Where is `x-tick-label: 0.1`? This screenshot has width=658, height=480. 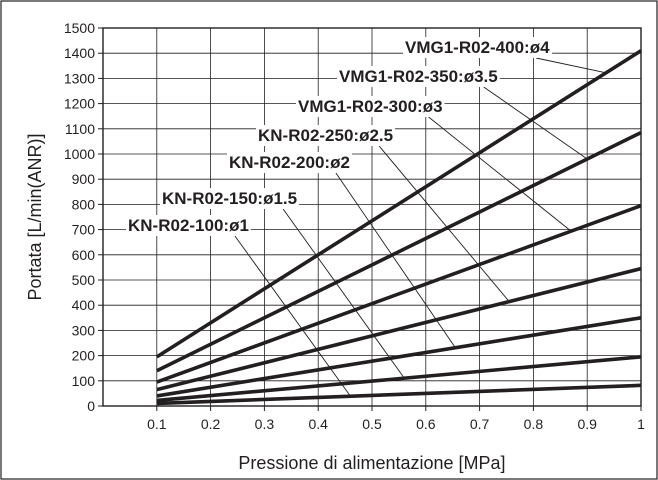
x-tick-label: 0.1 is located at coordinates (157, 424).